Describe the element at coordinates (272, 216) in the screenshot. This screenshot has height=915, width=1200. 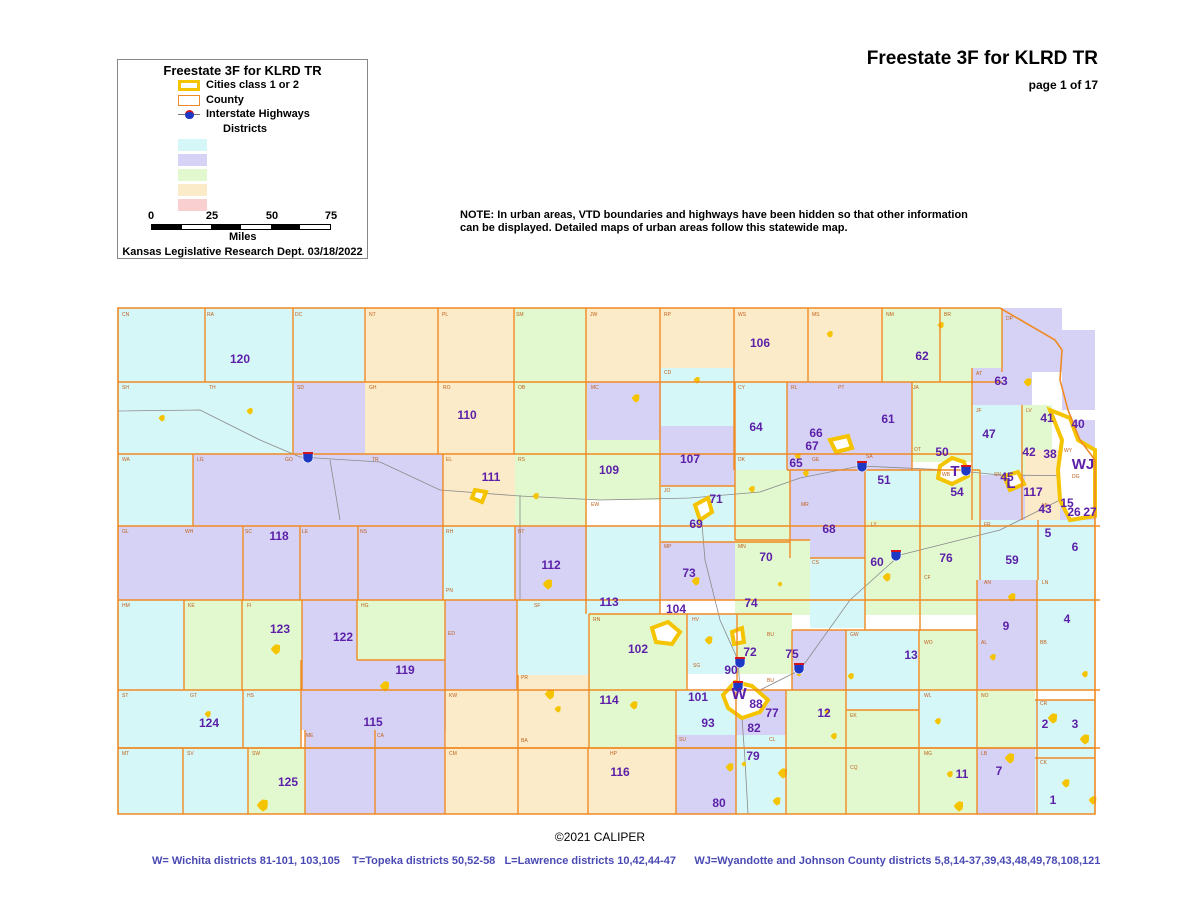
I see `scale-tick: 50` at that location.